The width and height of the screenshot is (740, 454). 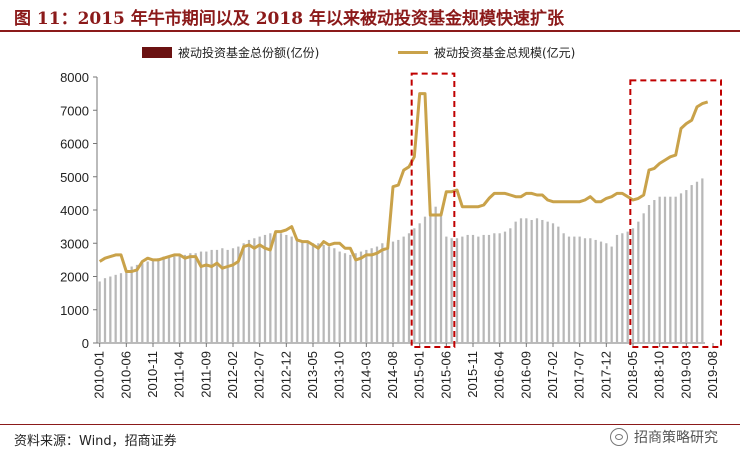 I want to click on y-tick-label: 6000, so click(x=74, y=144).